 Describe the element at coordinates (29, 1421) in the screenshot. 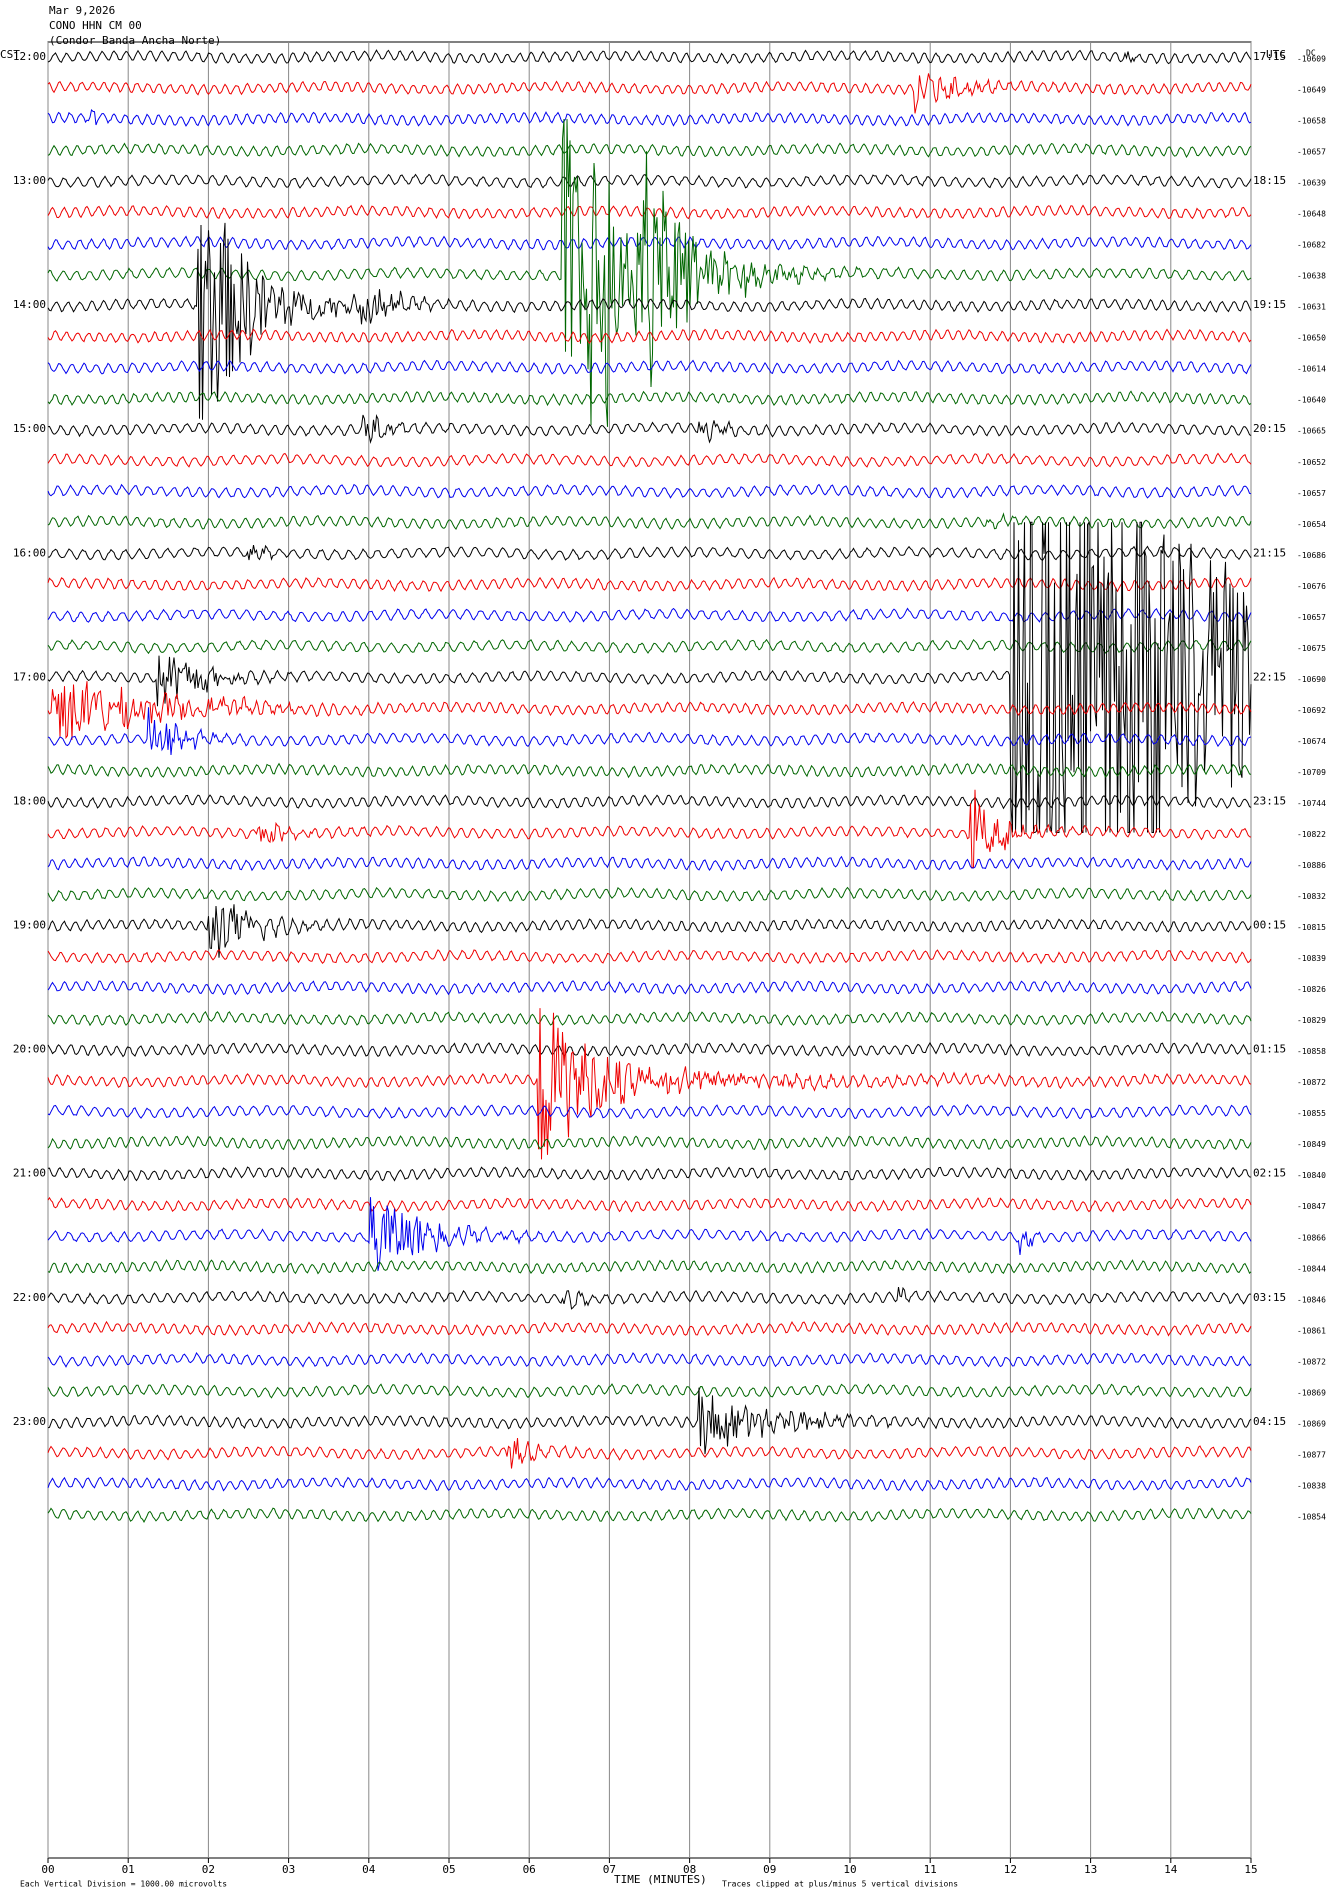

I see `cst-label: 23:00` at that location.